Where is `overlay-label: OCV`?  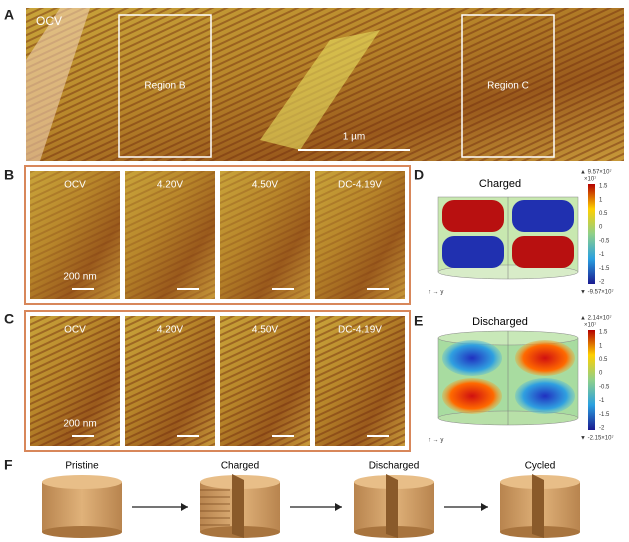
overlay-label: OCV is located at coordinates (49, 21).